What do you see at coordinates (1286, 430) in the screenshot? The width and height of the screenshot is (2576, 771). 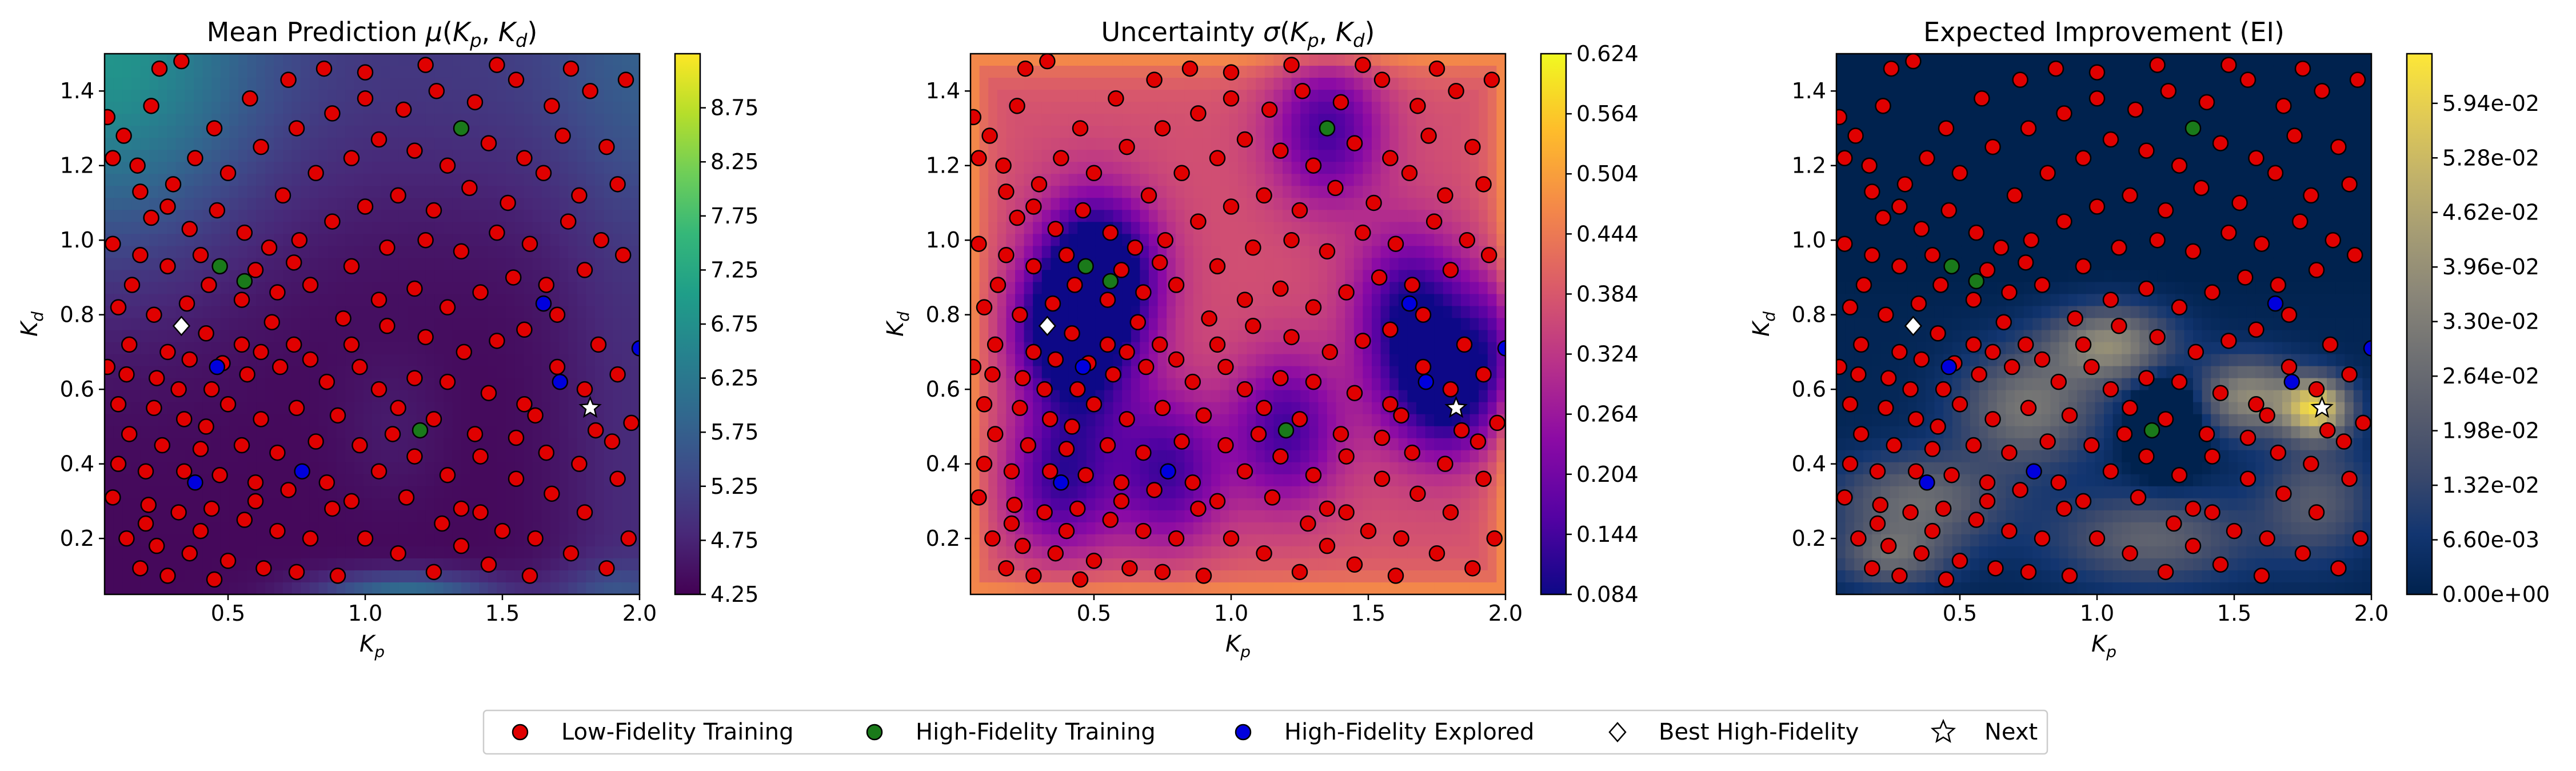 I see `high-fidelity-training-point` at bounding box center [1286, 430].